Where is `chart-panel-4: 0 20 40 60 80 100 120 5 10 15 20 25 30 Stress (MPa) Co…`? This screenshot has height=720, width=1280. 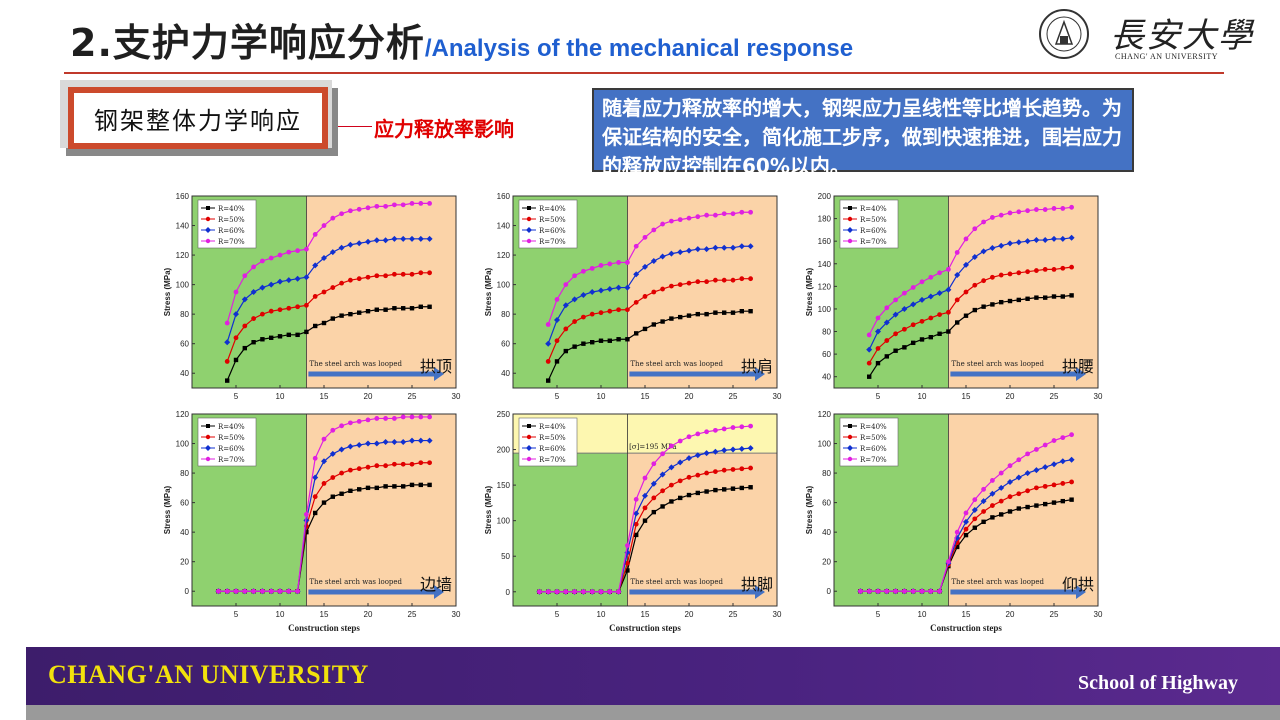
chart-panel-4: 0 20 40 60 80 100 120 5 10 15 20 25 30 Stress (MPa) Co… is located at coordinates (314, 524).